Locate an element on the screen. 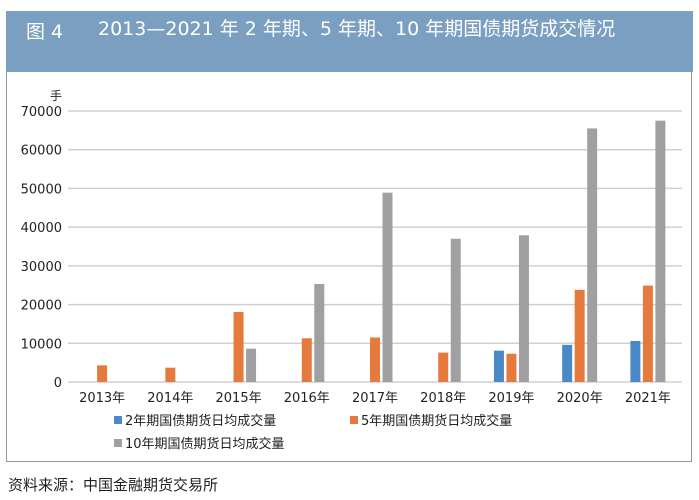 This screenshot has width=699, height=500. x-tick-label: 2015年 is located at coordinates (239, 398).